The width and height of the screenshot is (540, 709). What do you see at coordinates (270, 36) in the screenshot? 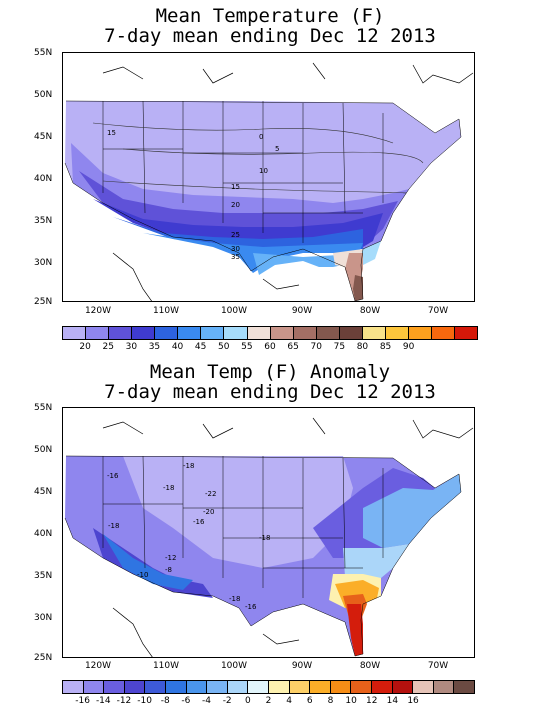
I see `top-title-line2: 7-day mean ending Dec 12 2013` at bounding box center [270, 36].